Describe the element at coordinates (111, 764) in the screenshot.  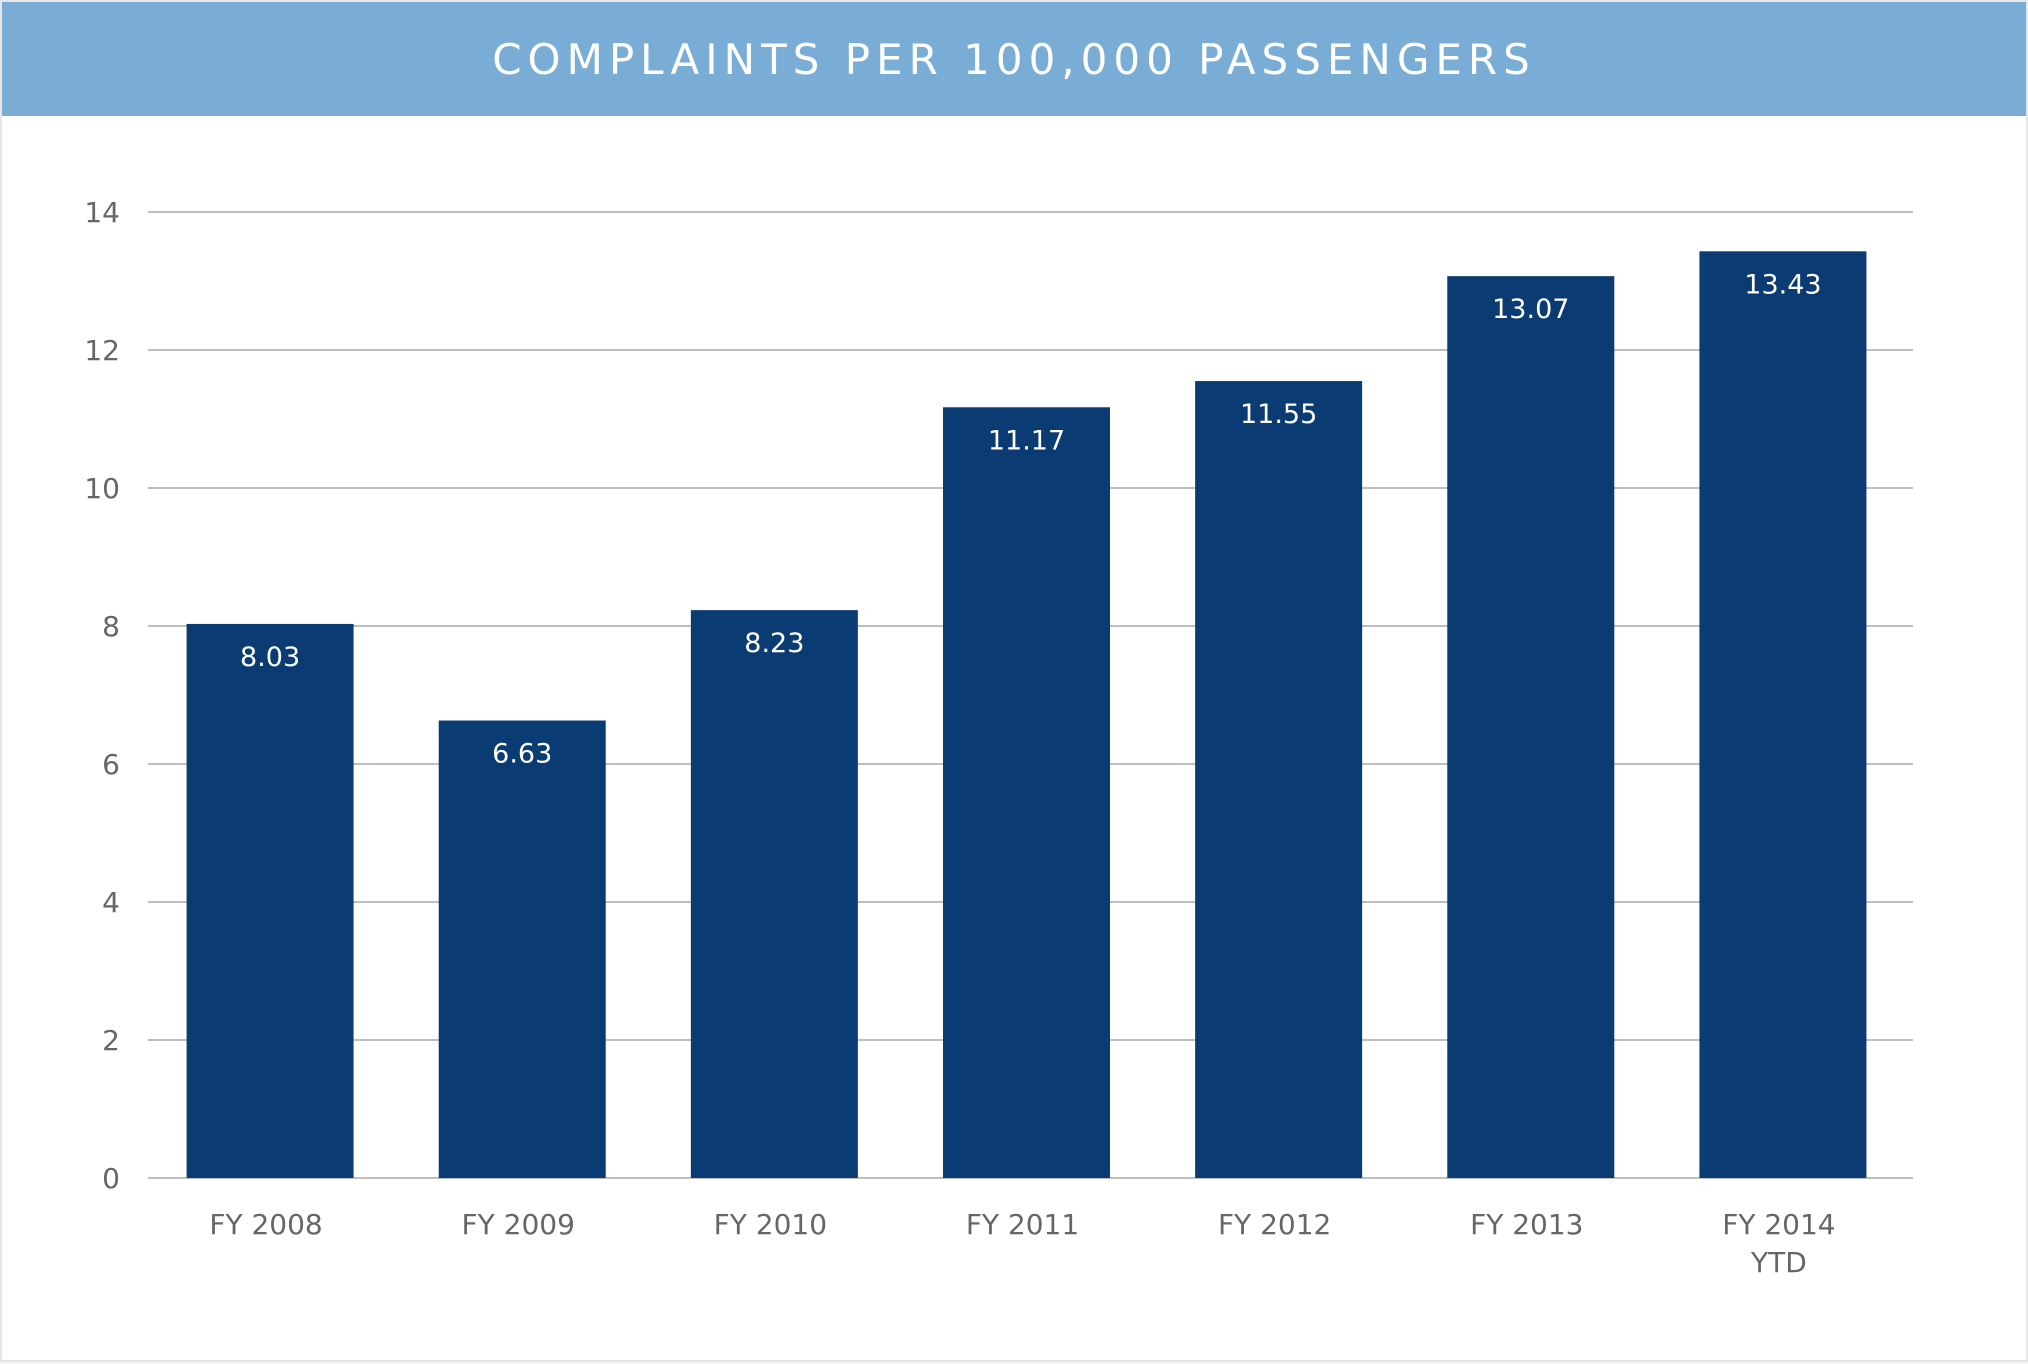
I see `y-tick-label: 6` at that location.